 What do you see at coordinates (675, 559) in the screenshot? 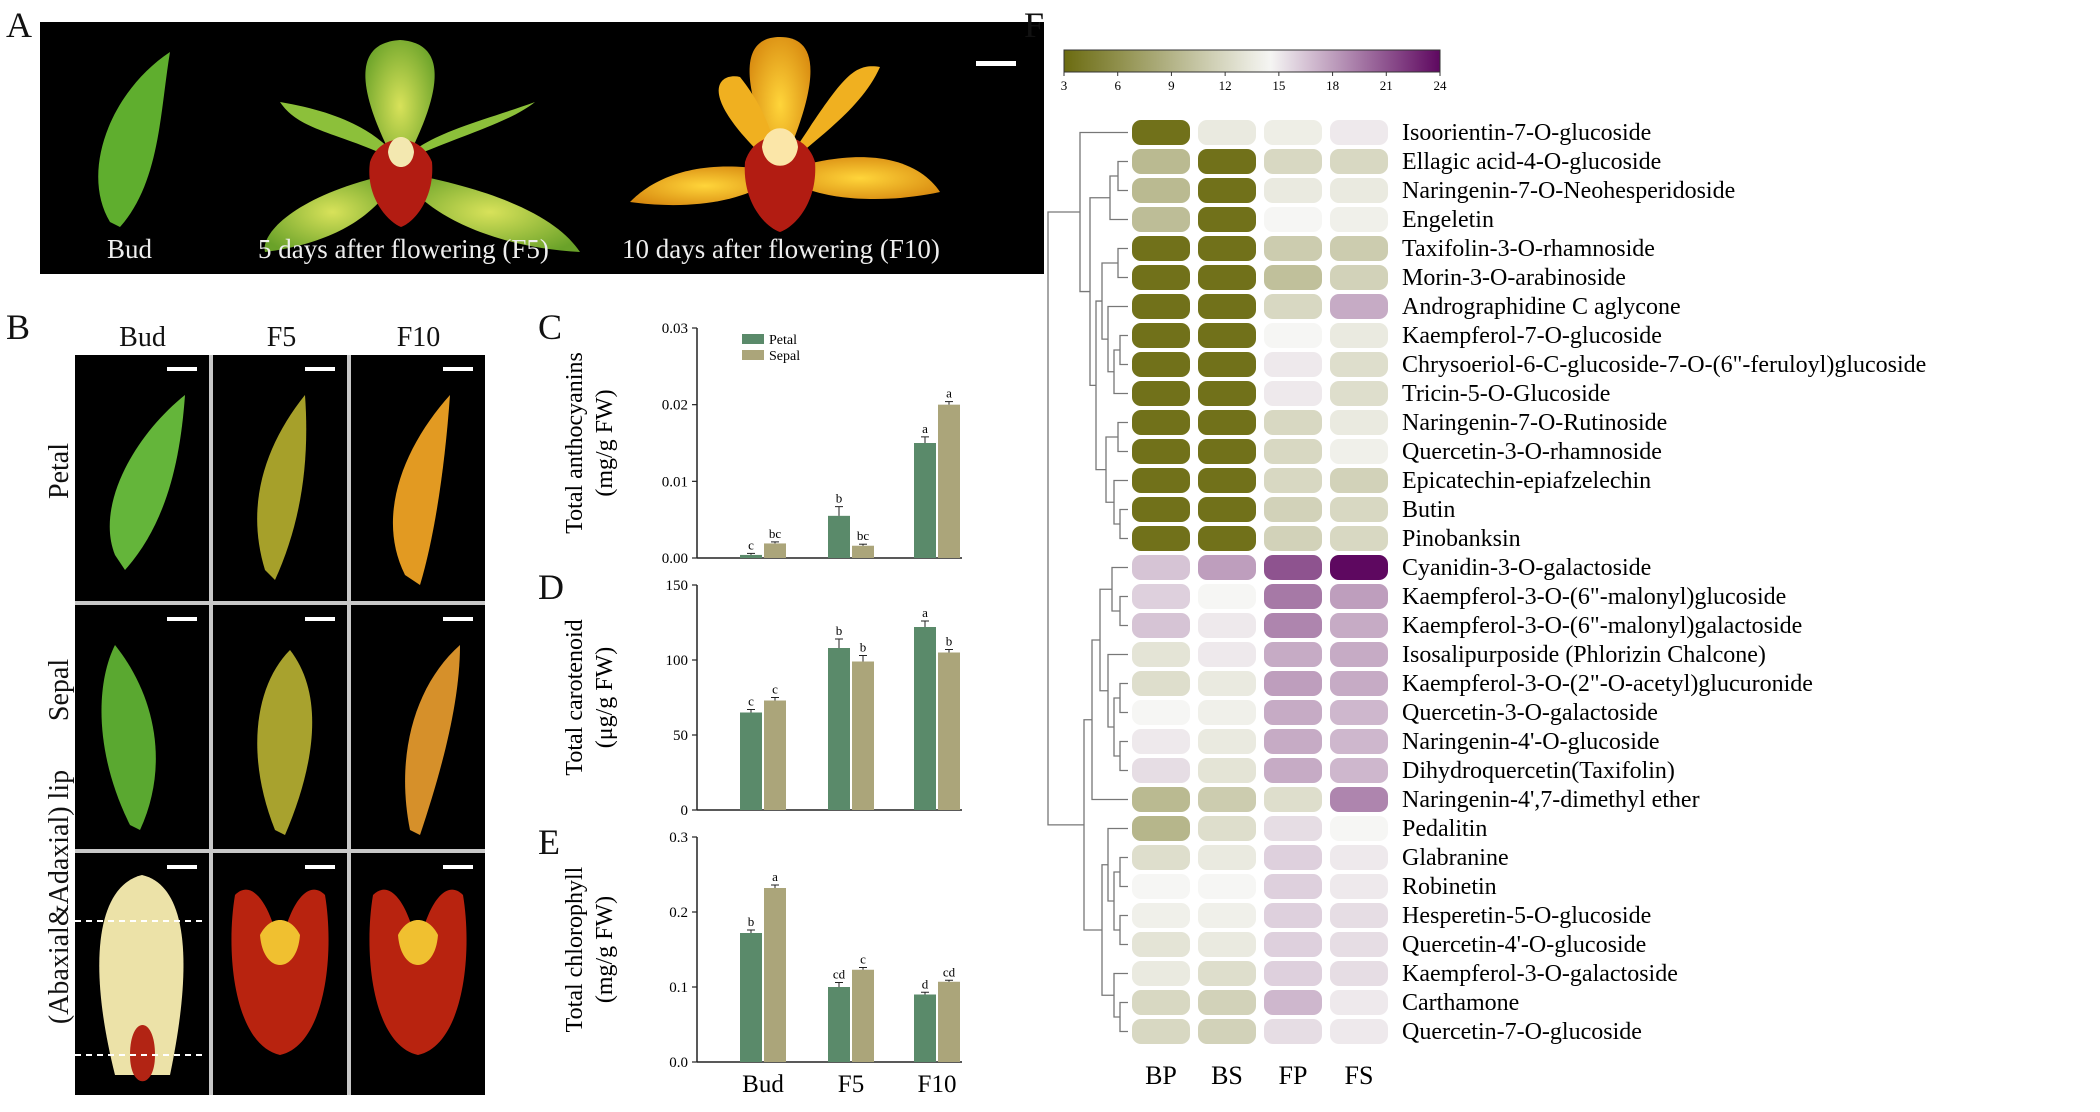
I see `y-tick-label: 0.00` at bounding box center [675, 559].